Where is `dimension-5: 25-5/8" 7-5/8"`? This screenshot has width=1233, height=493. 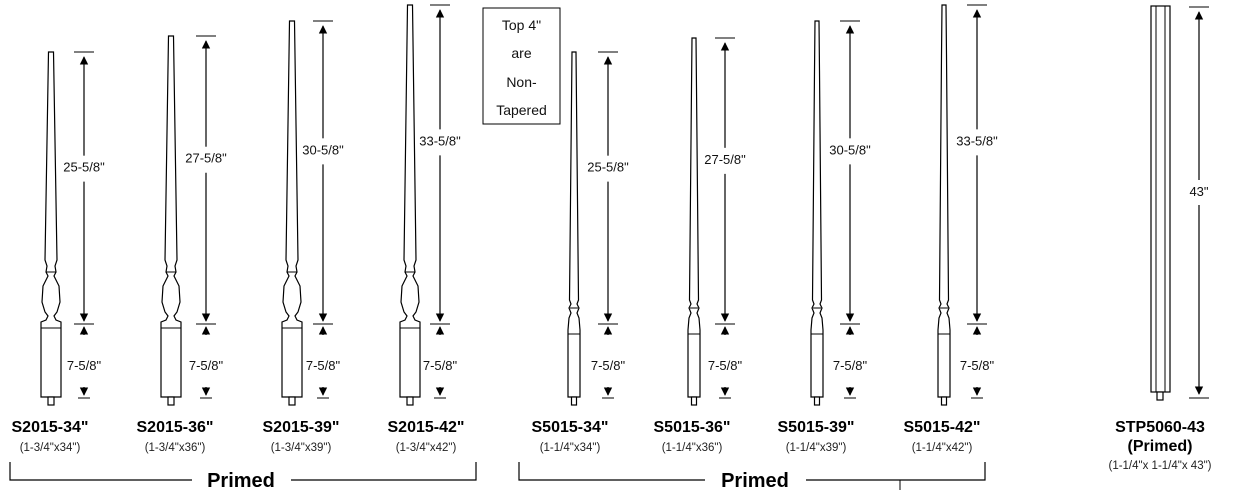 dimension-5: 25-5/8" 7-5/8" is located at coordinates (608, 225).